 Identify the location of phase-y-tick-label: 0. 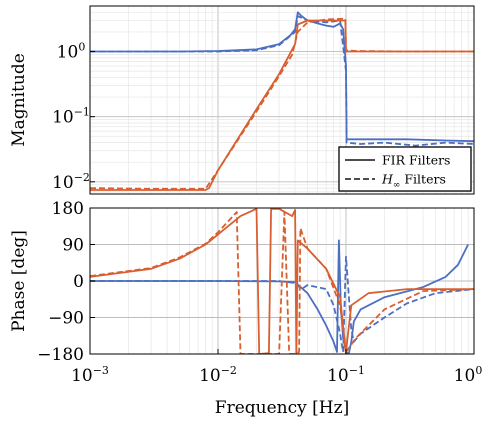
(78, 282).